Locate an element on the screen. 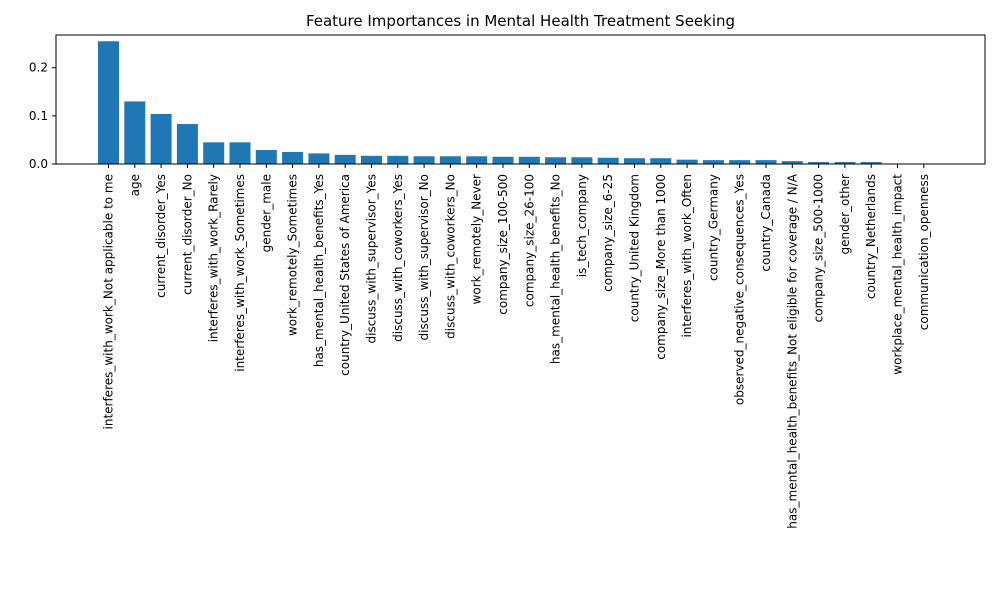  x-tick-label: current_disorder_No is located at coordinates (187, 234).